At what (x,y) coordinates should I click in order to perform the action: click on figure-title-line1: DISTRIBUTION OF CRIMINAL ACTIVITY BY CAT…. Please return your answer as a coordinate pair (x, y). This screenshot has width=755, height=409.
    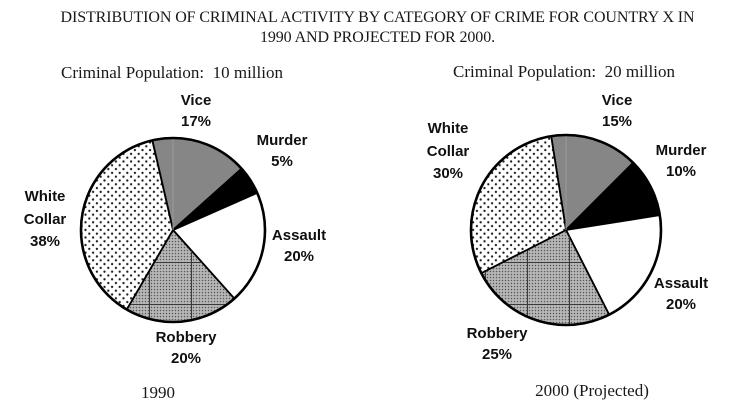
    Looking at the image, I should click on (377, 17).